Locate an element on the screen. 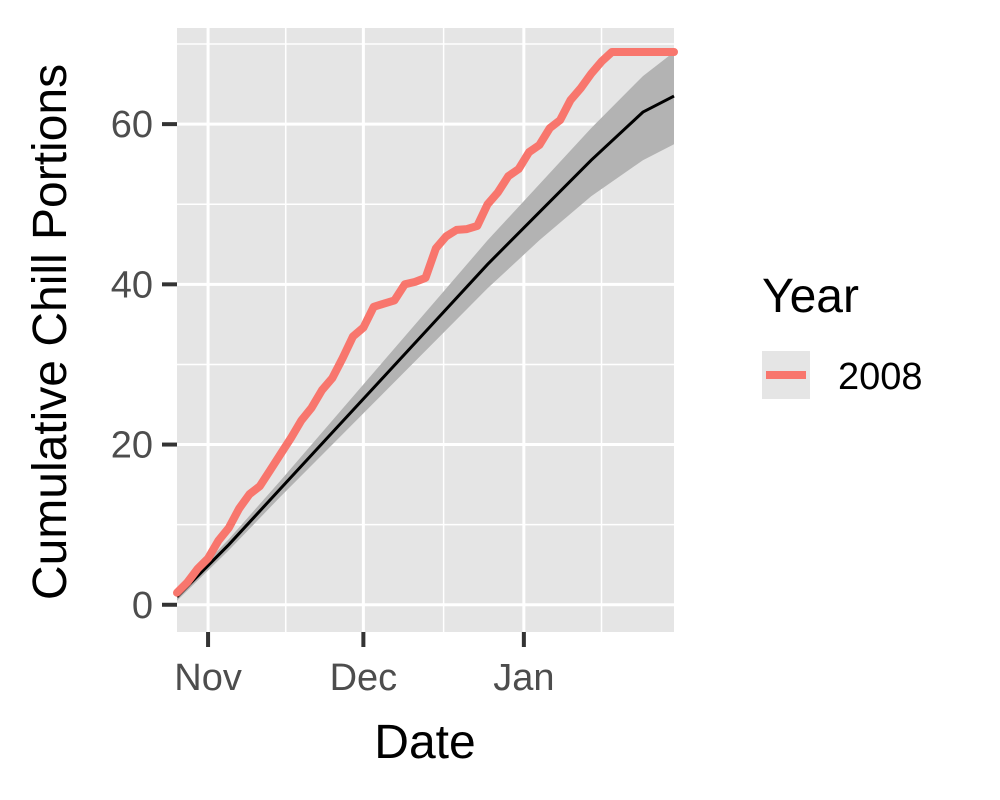 Image resolution: width=1000 pixels, height=800 pixels. y-axis: 0 20 40 60 is located at coordinates (144, 365).